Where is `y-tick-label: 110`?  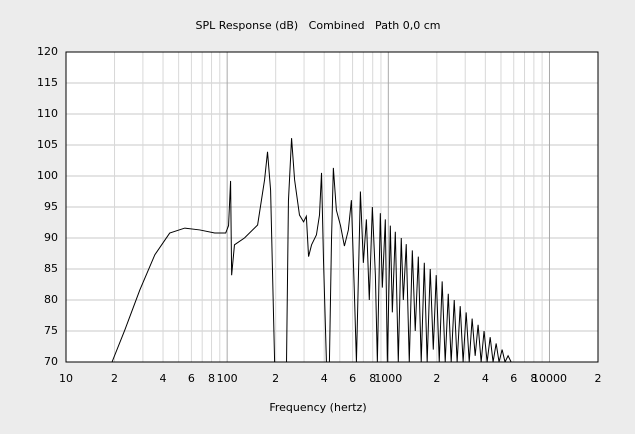 y-tick-label: 110 is located at coordinates (47, 113).